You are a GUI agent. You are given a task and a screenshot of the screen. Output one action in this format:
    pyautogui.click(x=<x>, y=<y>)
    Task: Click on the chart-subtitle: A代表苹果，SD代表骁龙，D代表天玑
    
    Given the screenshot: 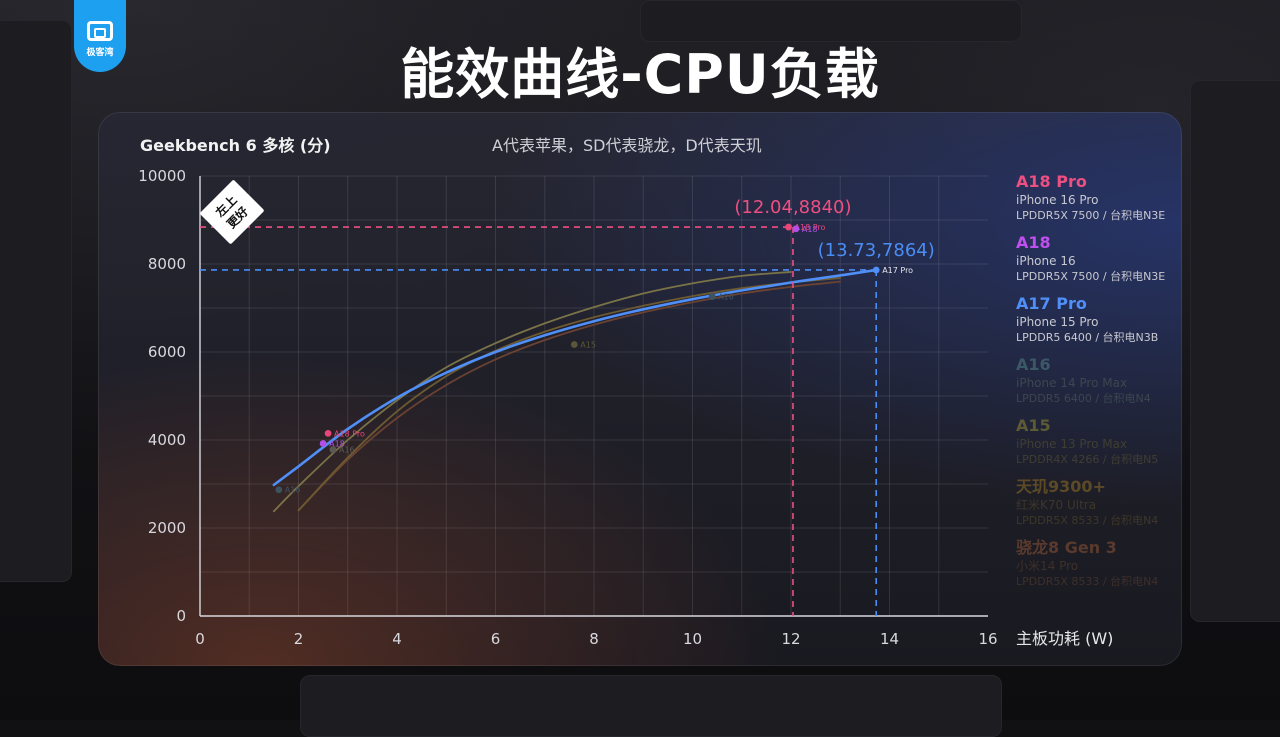 What is the action you would take?
    pyautogui.click(x=627, y=145)
    